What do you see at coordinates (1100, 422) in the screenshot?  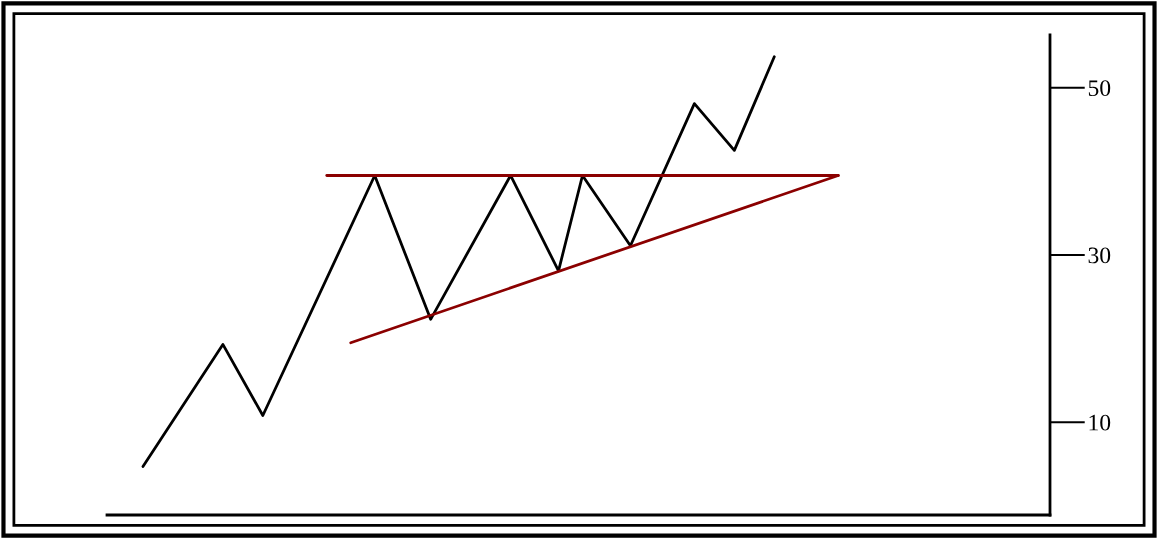 I see `y-tick-label: 10` at bounding box center [1100, 422].